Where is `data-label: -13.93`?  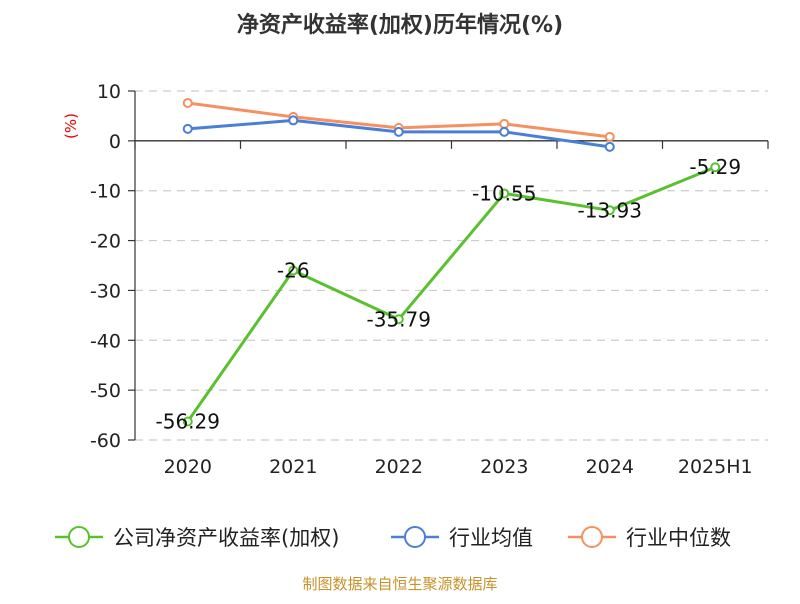
data-label: -13.93 is located at coordinates (610, 210).